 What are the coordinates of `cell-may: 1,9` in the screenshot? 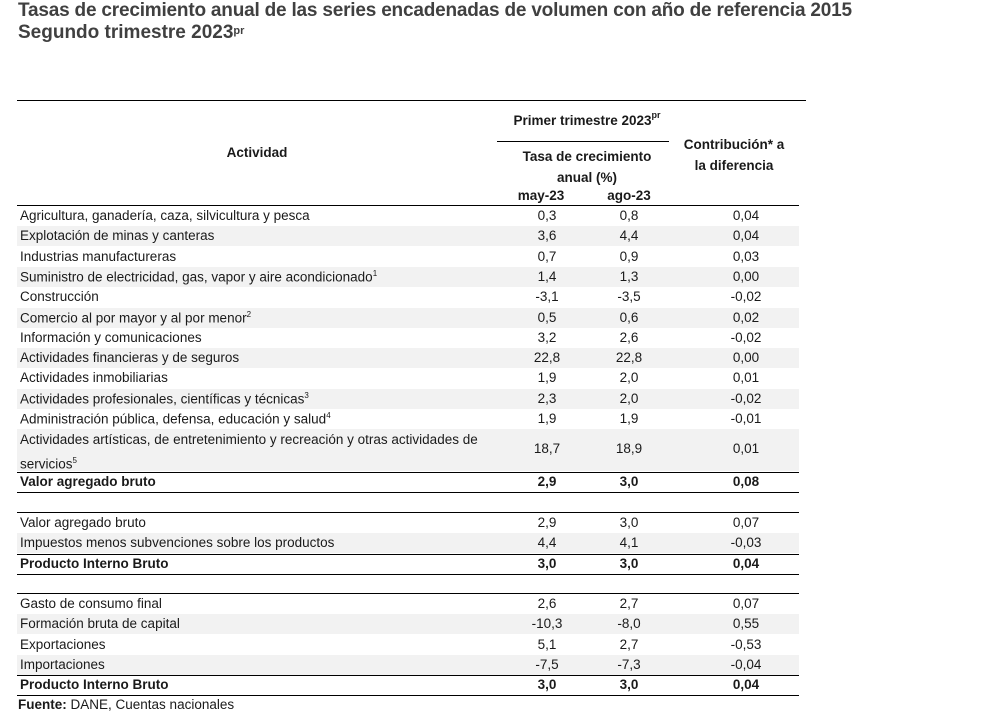 It's located at (547, 378).